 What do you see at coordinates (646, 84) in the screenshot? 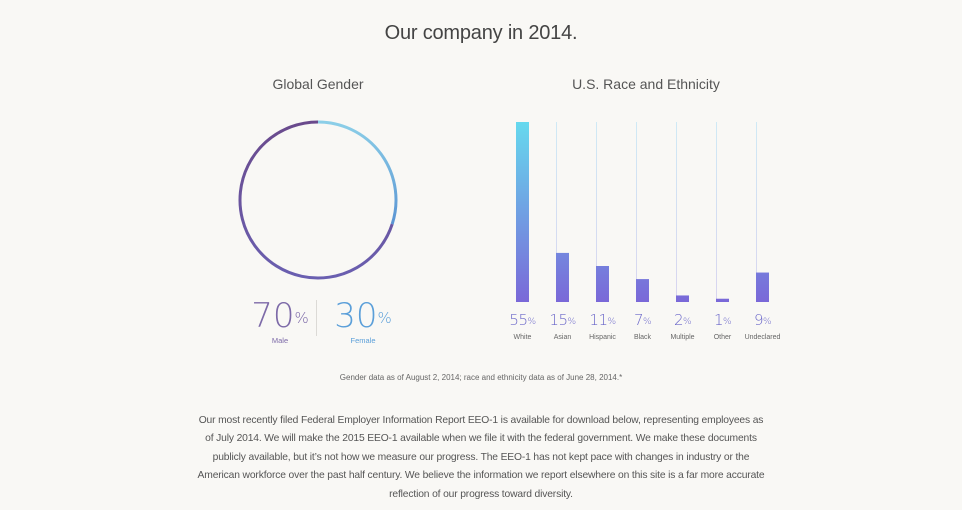
I see `race-chart-title: U.S. Race and Ethnicity` at bounding box center [646, 84].